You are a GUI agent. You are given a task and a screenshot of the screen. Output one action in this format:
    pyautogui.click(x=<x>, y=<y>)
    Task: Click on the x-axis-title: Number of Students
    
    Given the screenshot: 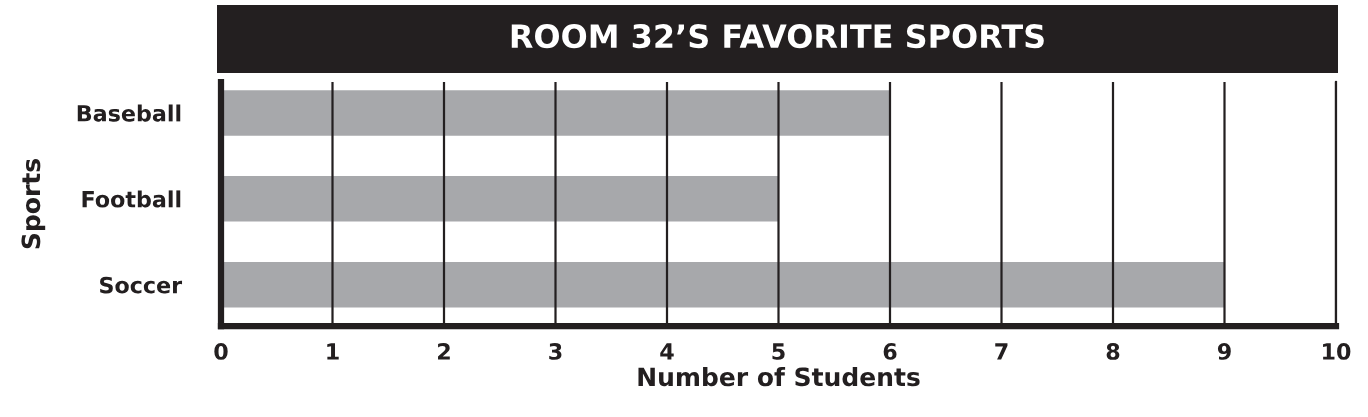 What is the action you would take?
    pyautogui.click(x=779, y=376)
    